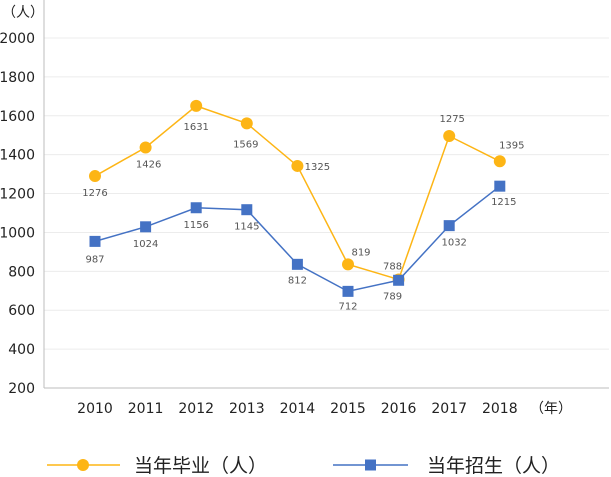 This screenshot has width=611, height=477. I want to click on data-label-graduates-2016: 788, so click(392, 267).